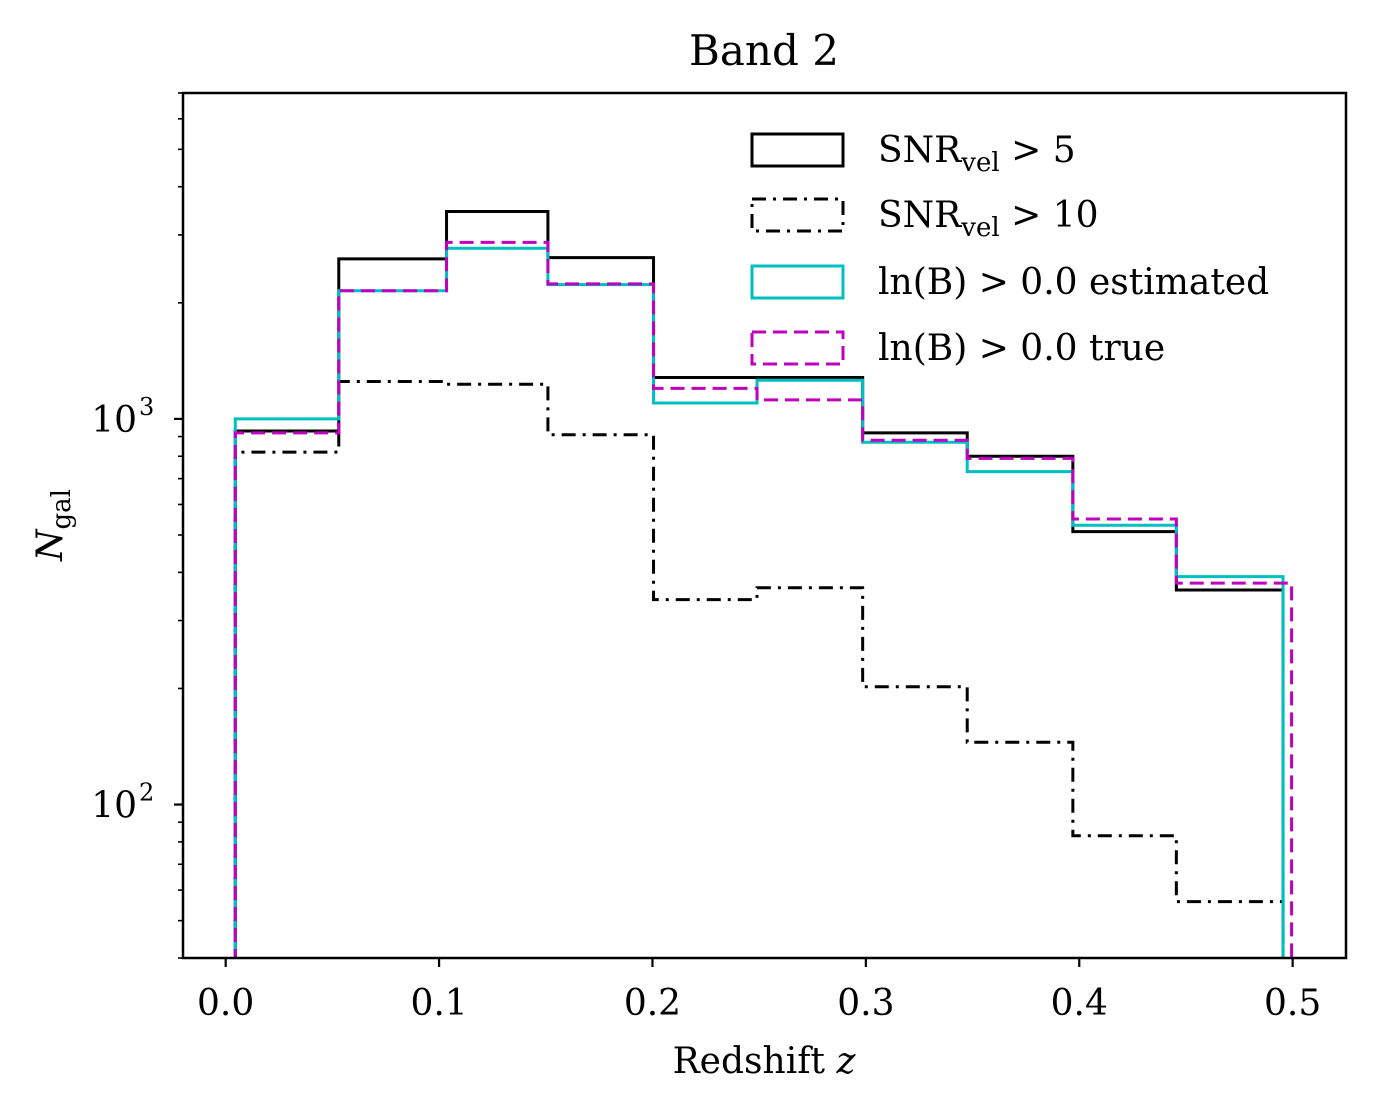  What do you see at coordinates (1021, 348) in the screenshot?
I see `legend-label-3: ln(B) > 0.0 true` at bounding box center [1021, 348].